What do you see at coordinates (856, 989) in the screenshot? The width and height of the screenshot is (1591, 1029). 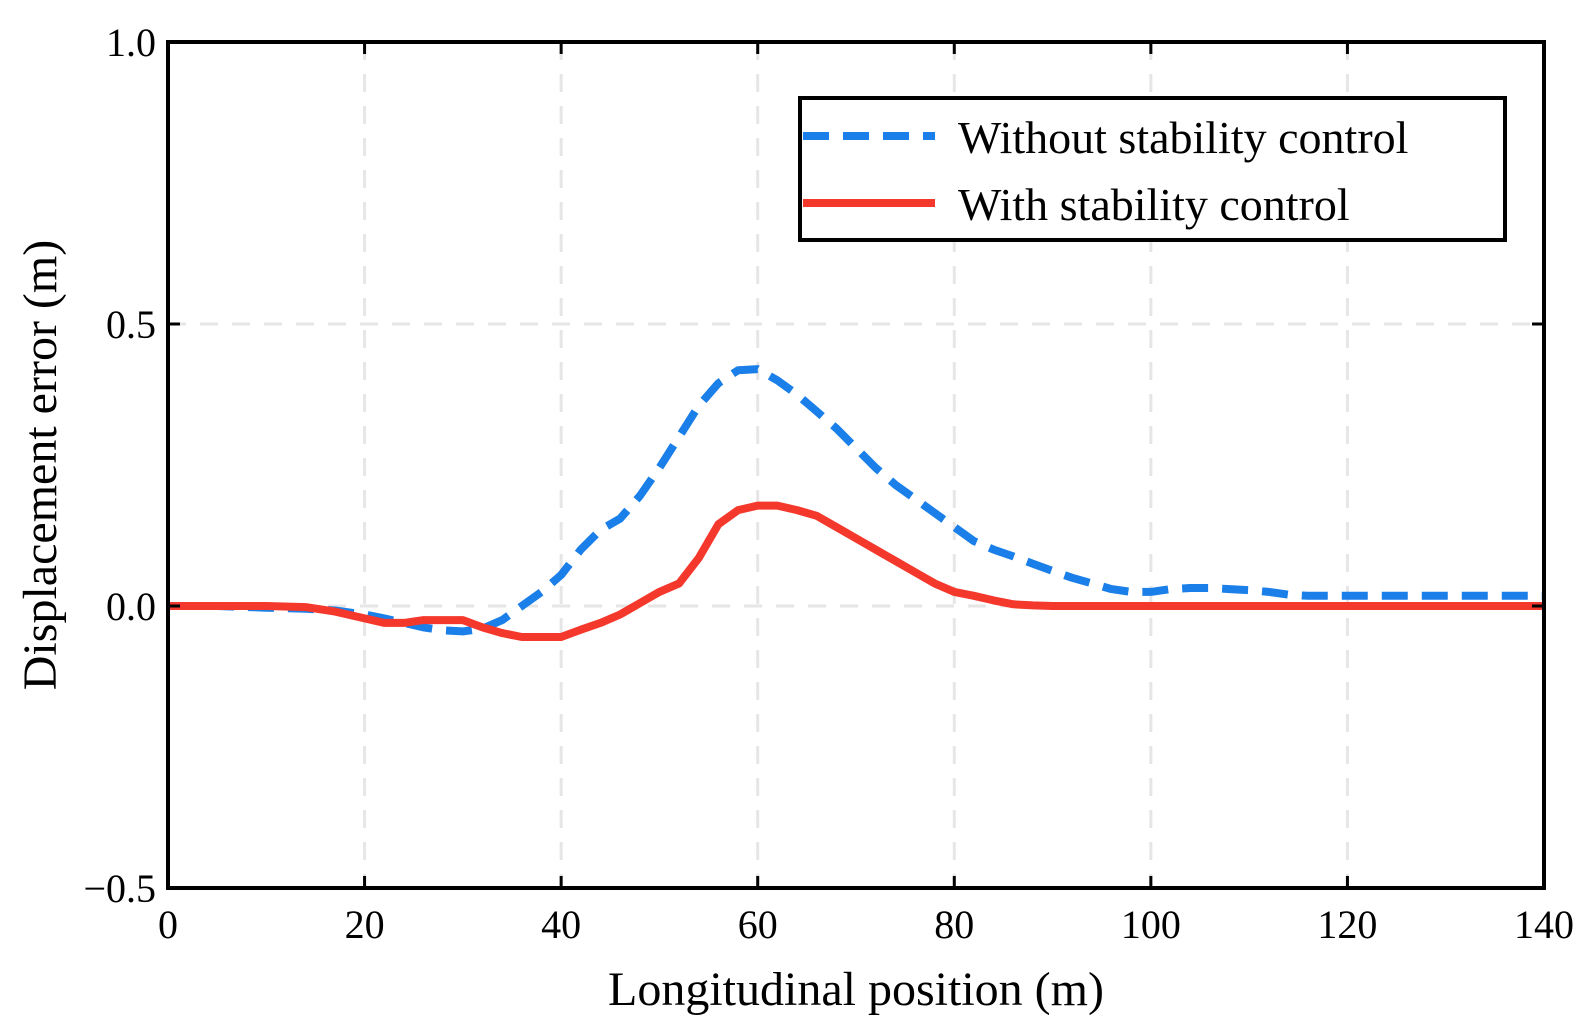 I see `x-axis-title: Longitudinal position (m)` at bounding box center [856, 989].